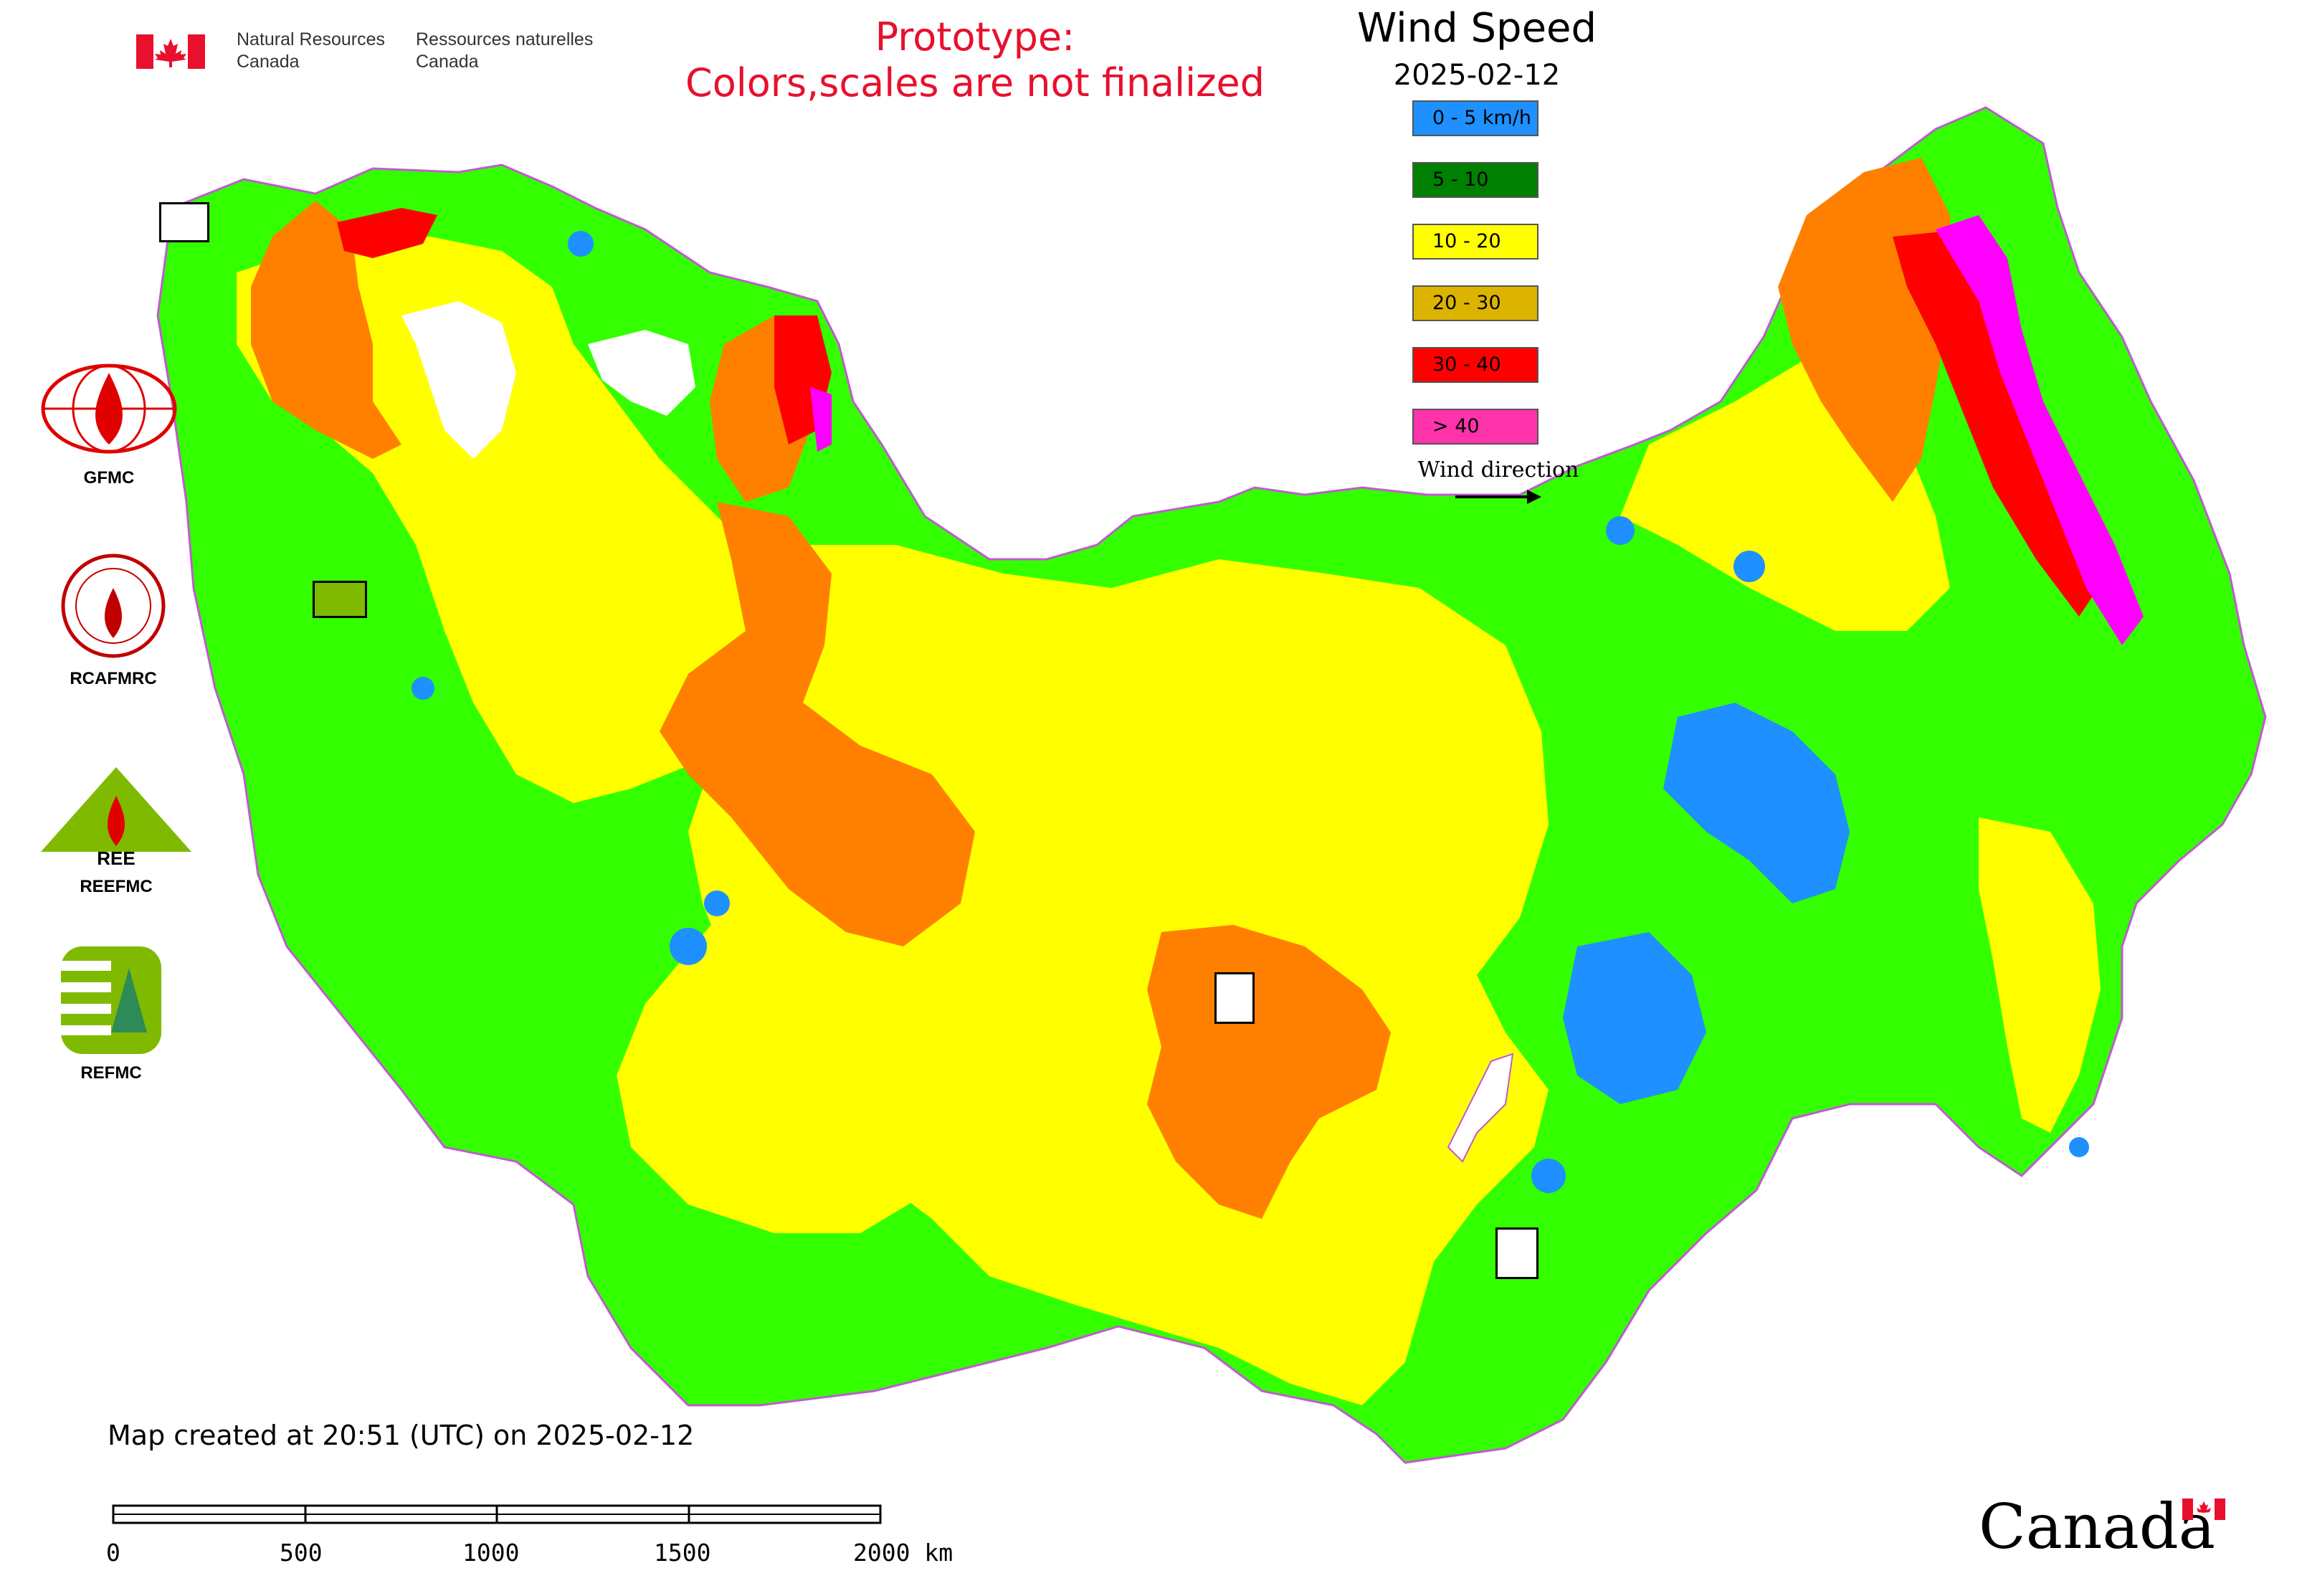  I want to click on zone-calm-baikal-east, so click(1634, 1018).